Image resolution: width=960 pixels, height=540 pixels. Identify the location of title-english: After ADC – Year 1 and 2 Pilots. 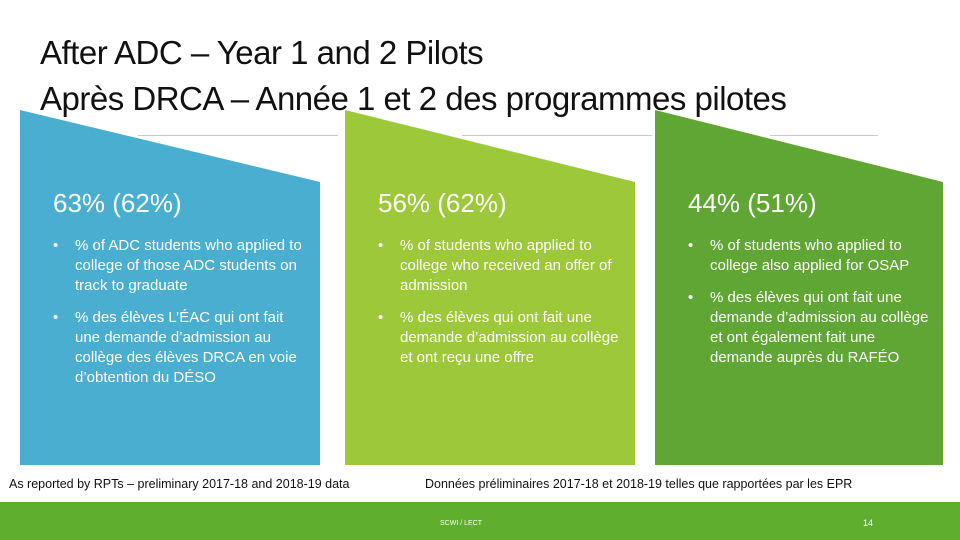
(262, 52).